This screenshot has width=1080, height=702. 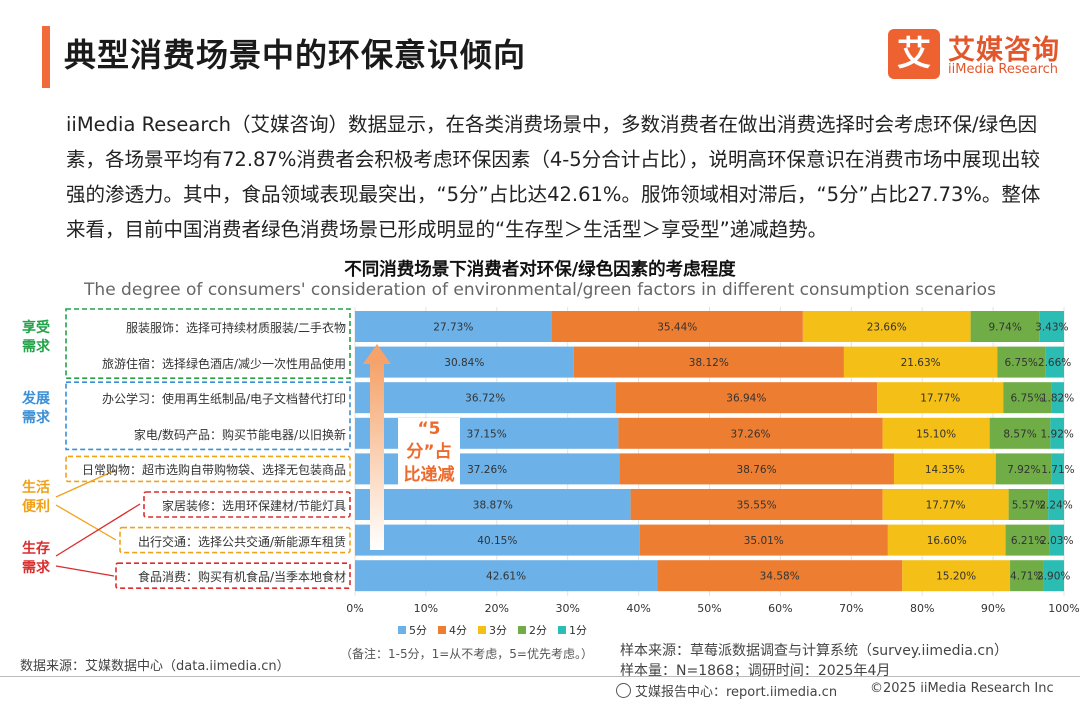 What do you see at coordinates (458, 630) in the screenshot?
I see `legend-label: 4分` at bounding box center [458, 630].